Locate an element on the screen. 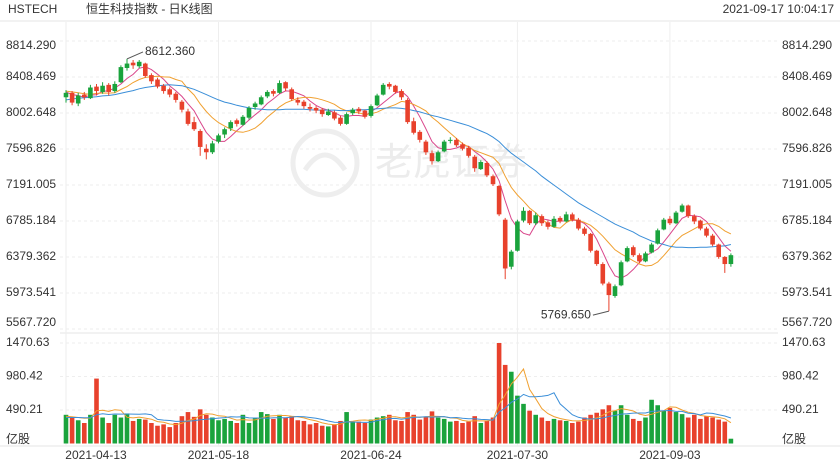 The width and height of the screenshot is (840, 470). y-tick-label: 5567.720 is located at coordinates (31, 322).